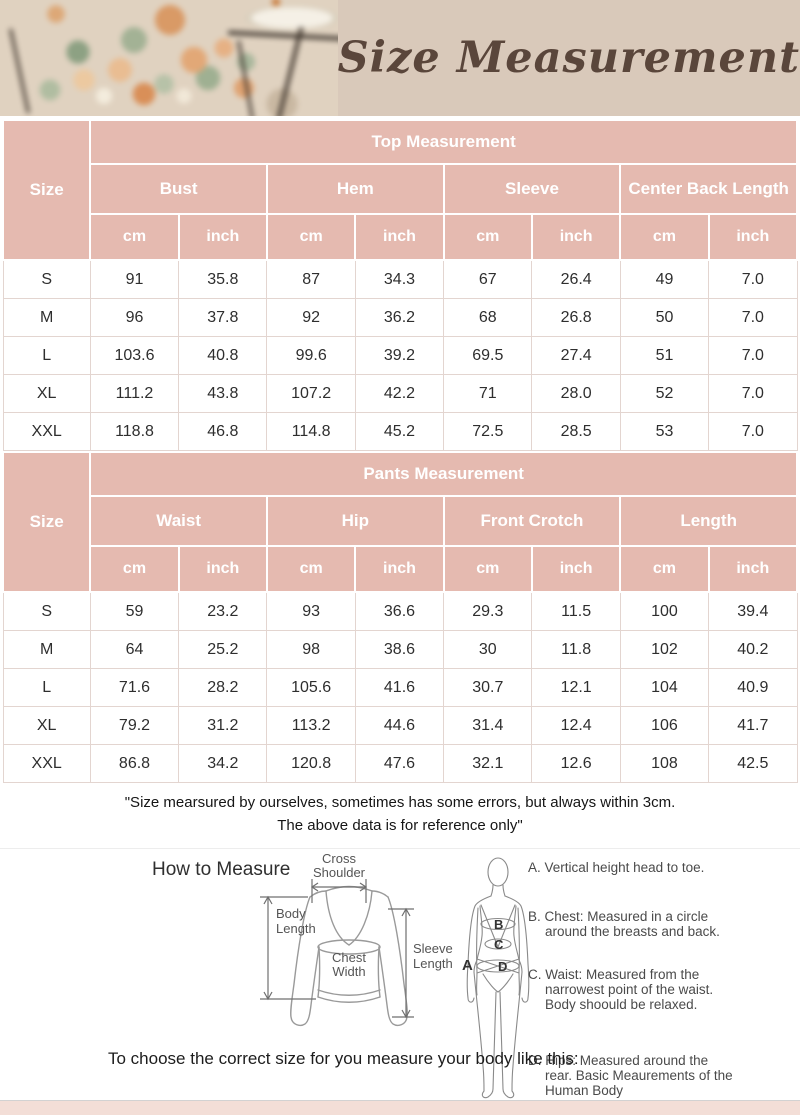  What do you see at coordinates (134, 393) in the screenshot?
I see `value-cell: 111.2` at bounding box center [134, 393].